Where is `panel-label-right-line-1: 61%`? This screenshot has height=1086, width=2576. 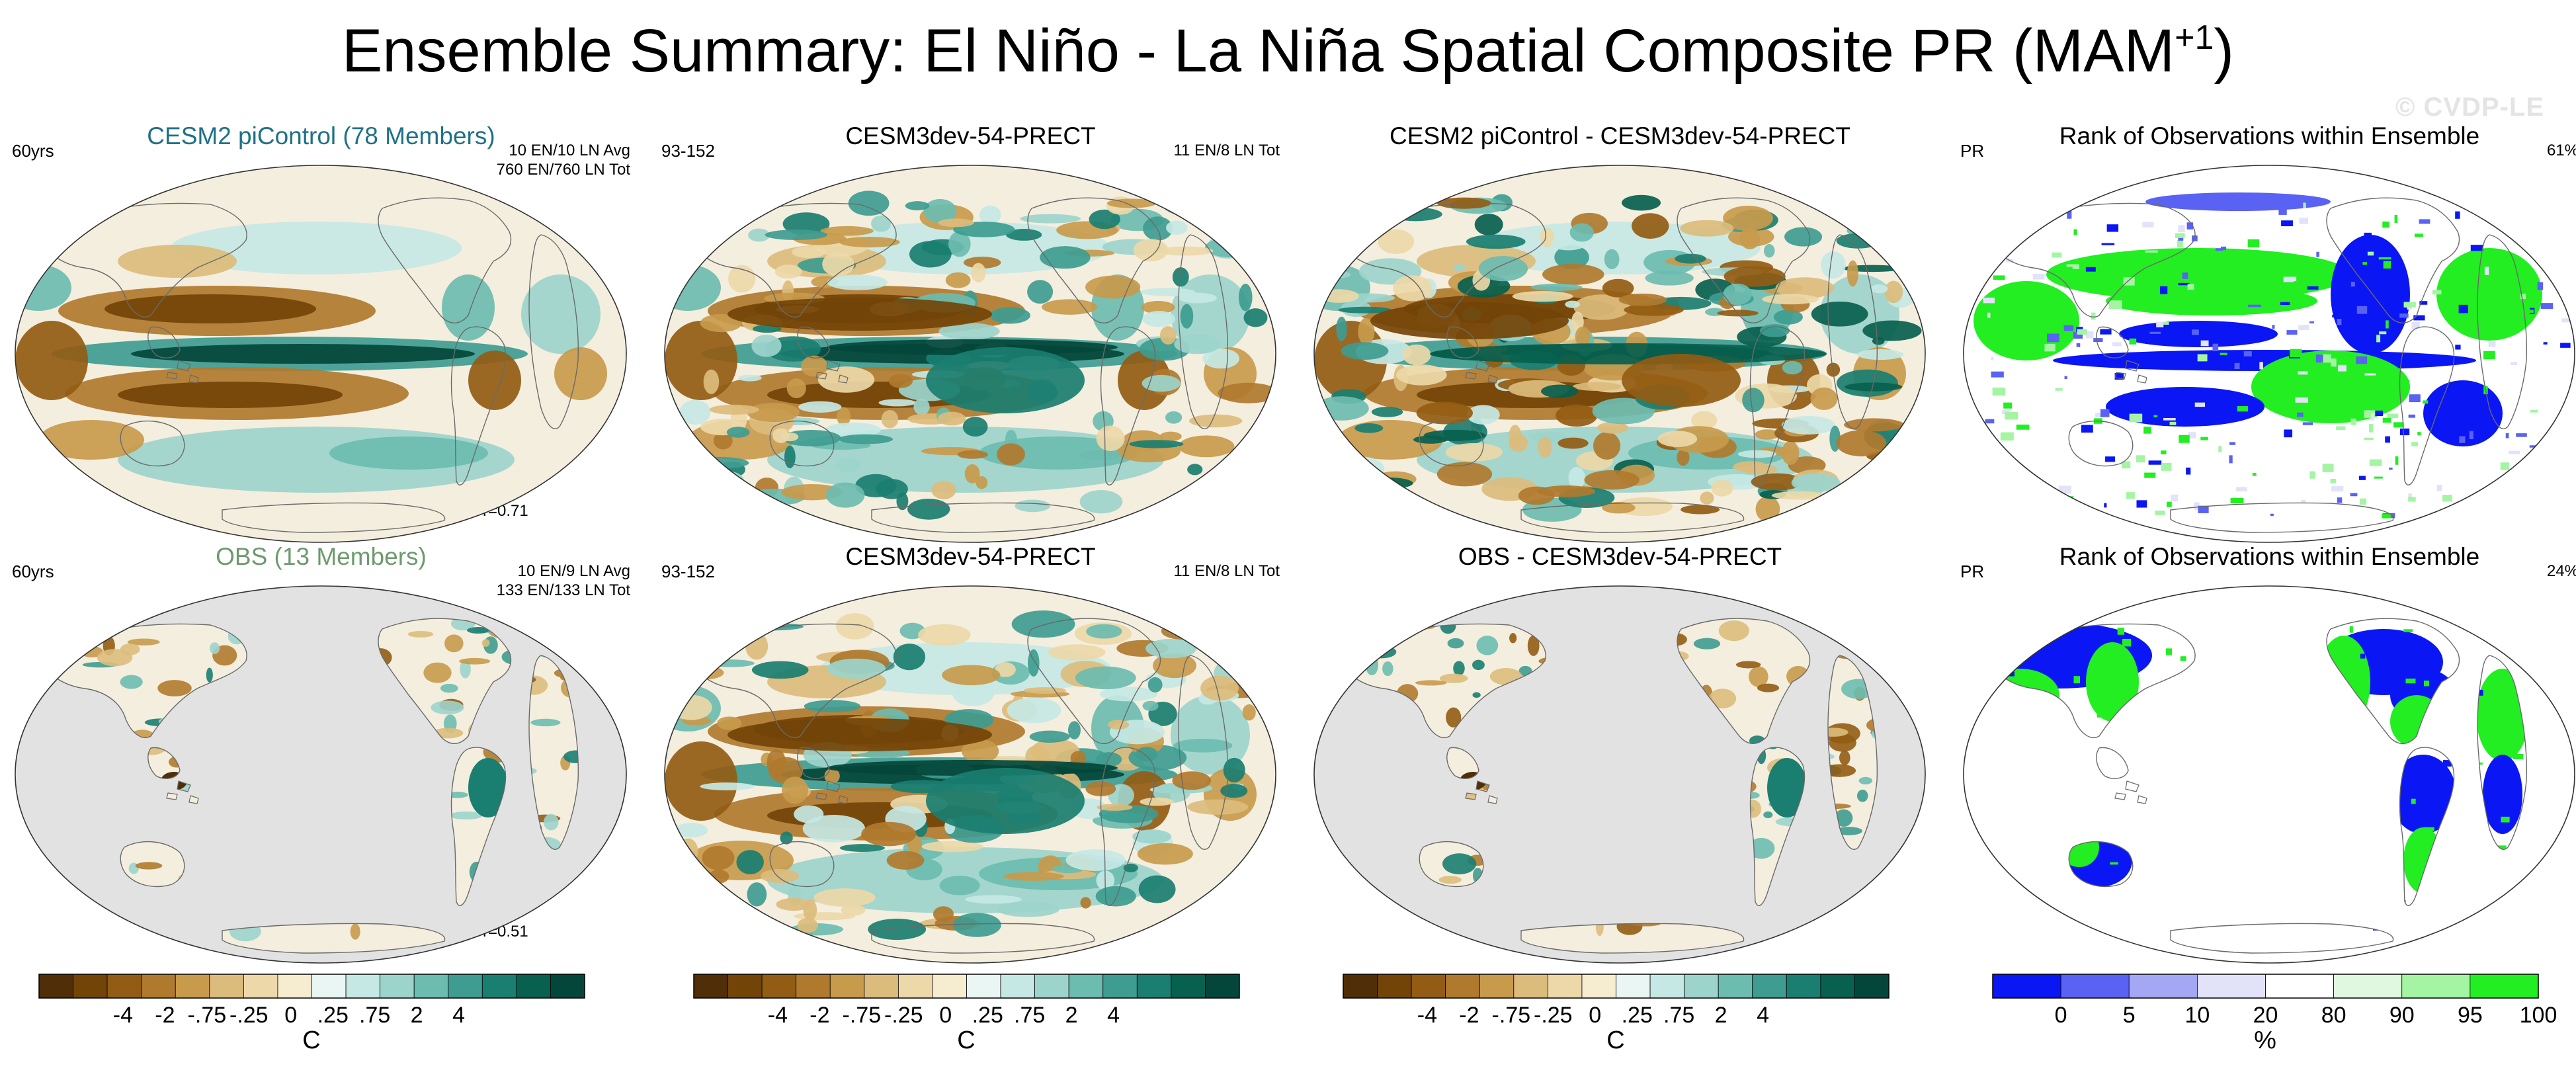 panel-label-right-line-1: 61% is located at coordinates (2561, 150).